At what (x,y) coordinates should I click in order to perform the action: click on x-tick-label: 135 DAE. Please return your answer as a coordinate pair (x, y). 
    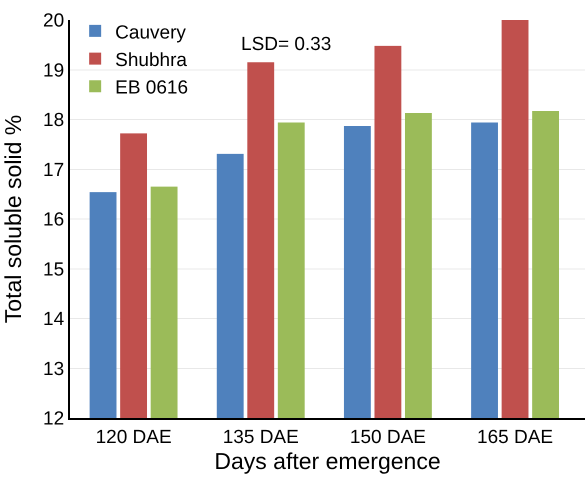
    Looking at the image, I should click on (260, 437).